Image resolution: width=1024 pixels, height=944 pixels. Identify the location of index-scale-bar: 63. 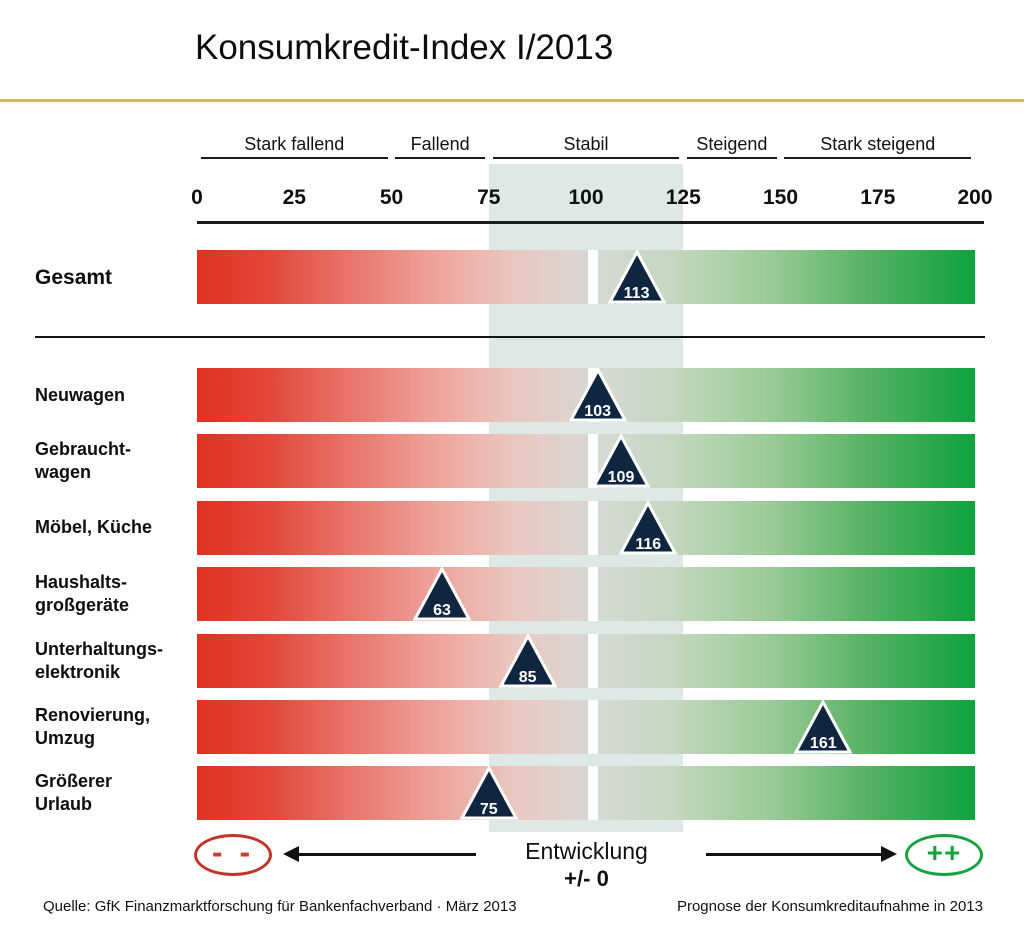
(586, 594).